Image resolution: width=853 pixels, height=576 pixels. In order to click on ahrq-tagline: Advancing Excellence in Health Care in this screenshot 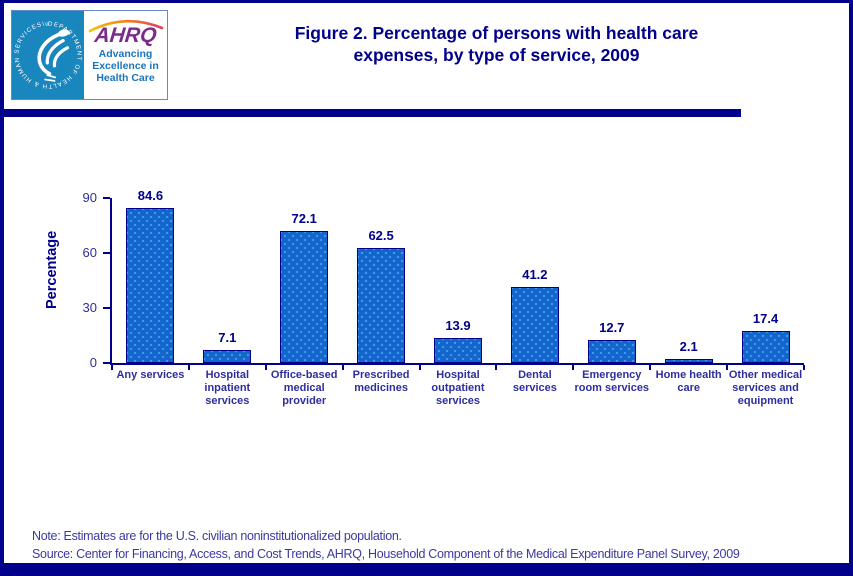, I will do `click(125, 66)`.